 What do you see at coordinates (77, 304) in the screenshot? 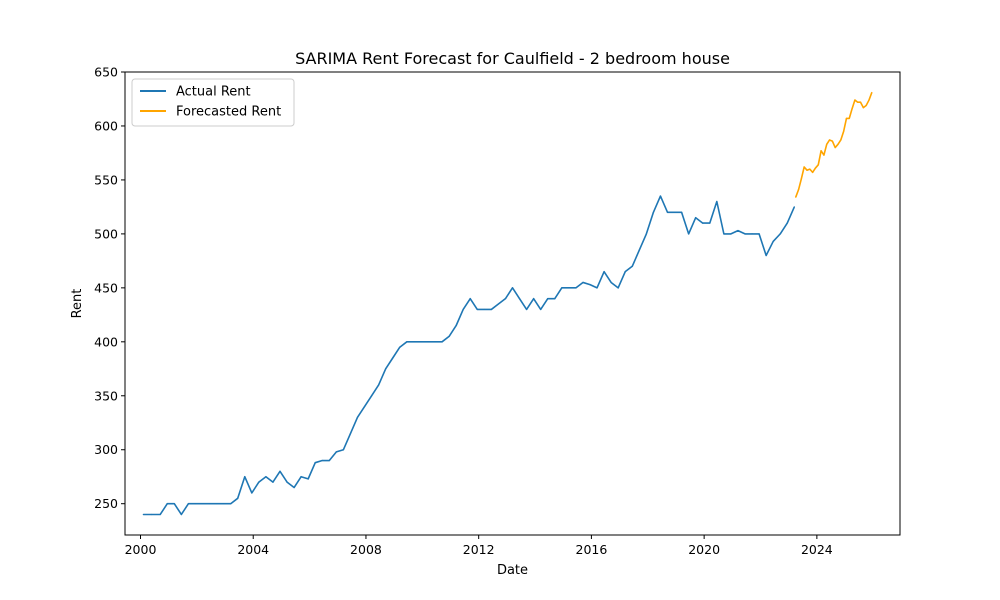
I see `y-axis-label: Rent` at bounding box center [77, 304].